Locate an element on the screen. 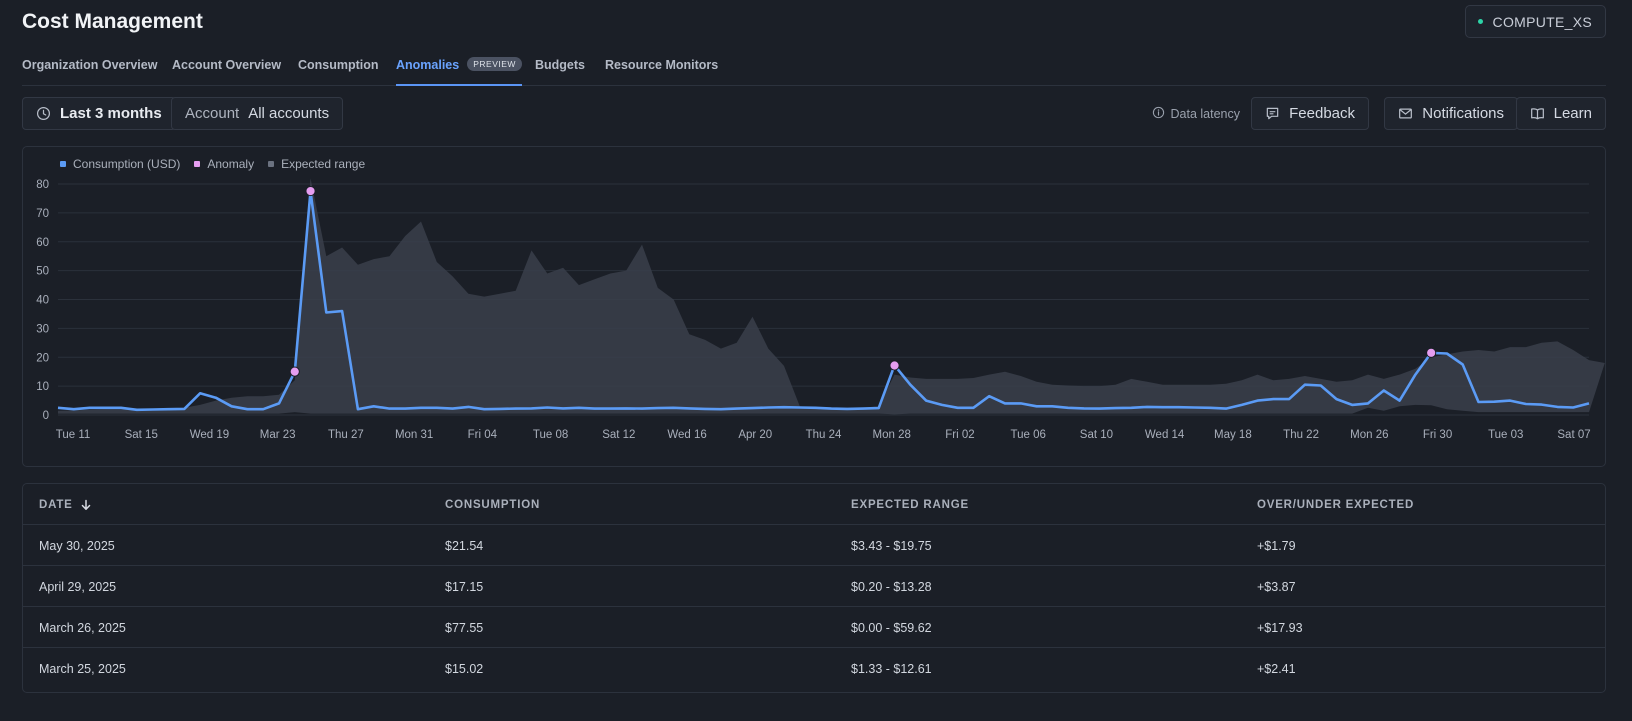 This screenshot has width=1632, height=721. x-tick-label: Fri 04 is located at coordinates (483, 435).